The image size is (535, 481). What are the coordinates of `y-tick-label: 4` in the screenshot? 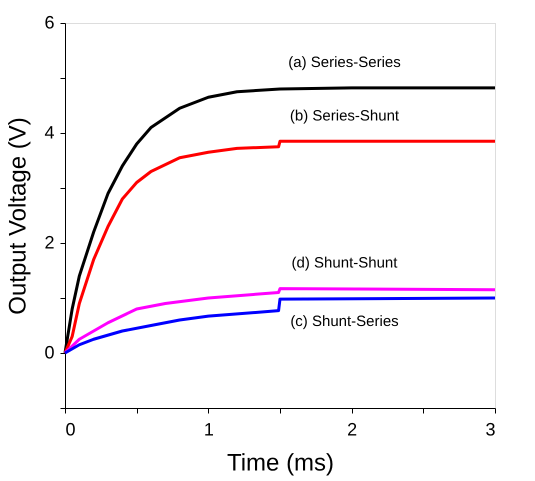 It's located at (49, 132).